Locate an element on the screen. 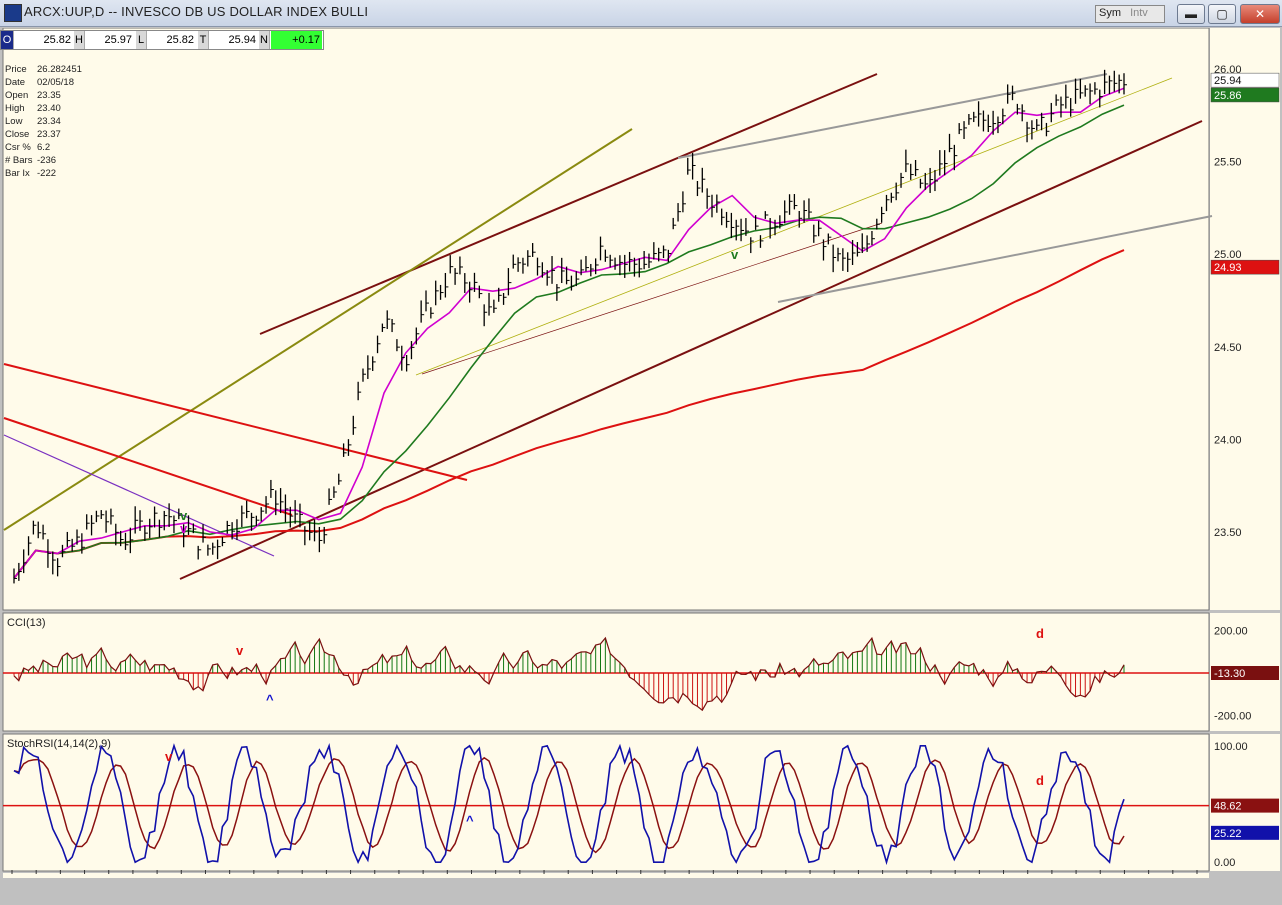  quote-bar: O 25.82 H 25.97 L 25.82 T 25.94 N +0.17 is located at coordinates (162, 40).